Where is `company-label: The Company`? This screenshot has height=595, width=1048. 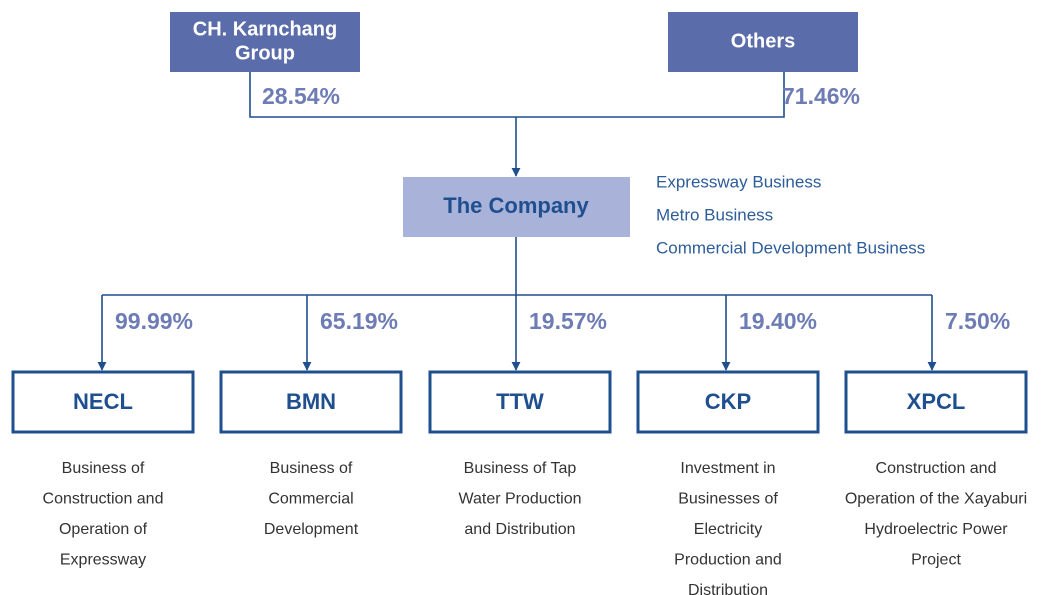 company-label: The Company is located at coordinates (516, 205).